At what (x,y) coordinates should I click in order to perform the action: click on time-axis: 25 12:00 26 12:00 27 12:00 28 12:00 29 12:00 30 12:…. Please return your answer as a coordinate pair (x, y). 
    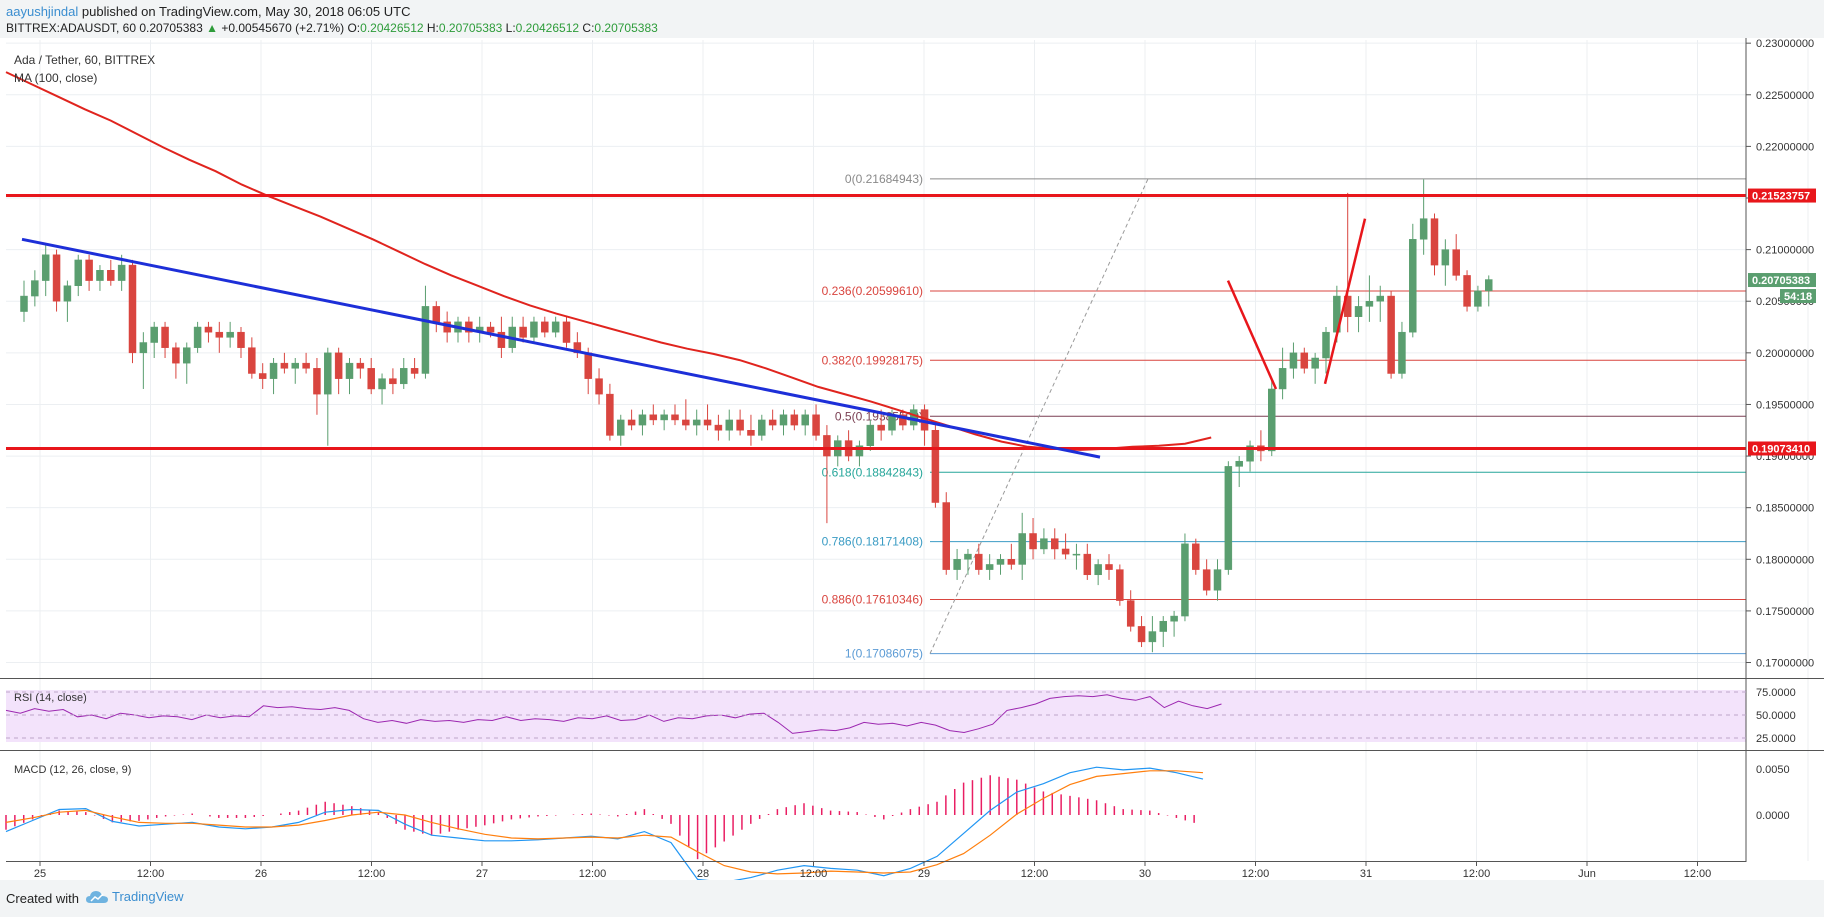
    Looking at the image, I should click on (872, 871).